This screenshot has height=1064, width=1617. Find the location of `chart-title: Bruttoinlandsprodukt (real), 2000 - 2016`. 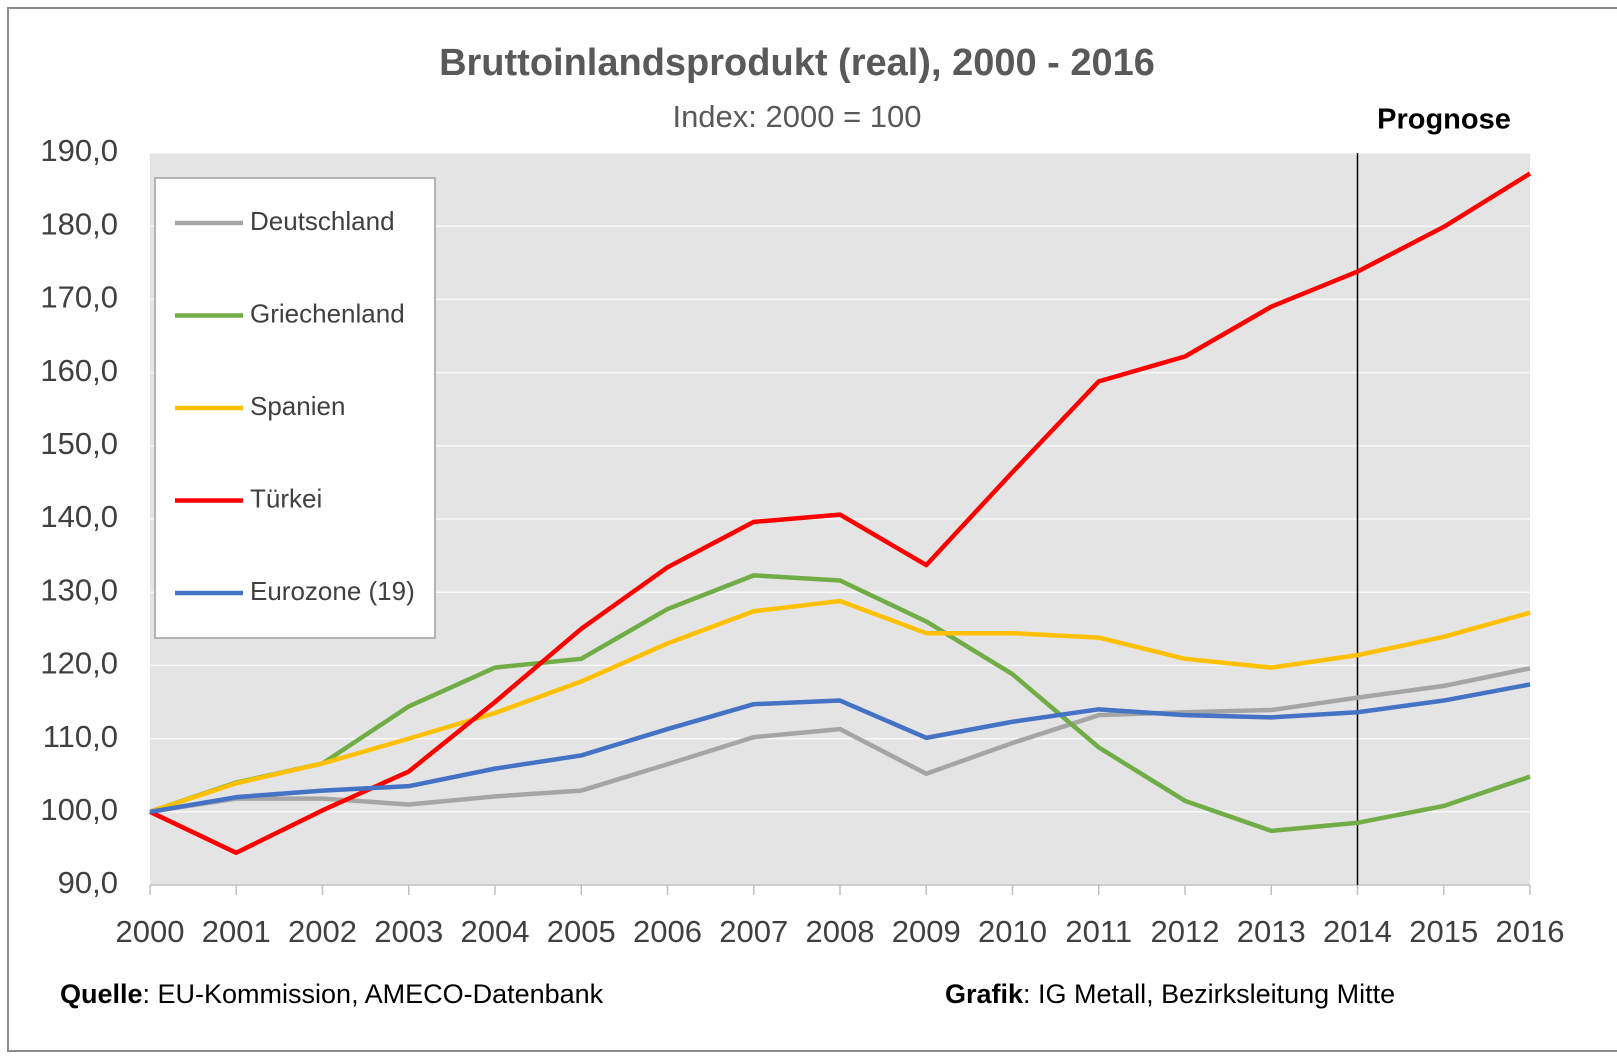

chart-title: Bruttoinlandsprodukt (real), 2000 - 2016 is located at coordinates (797, 63).